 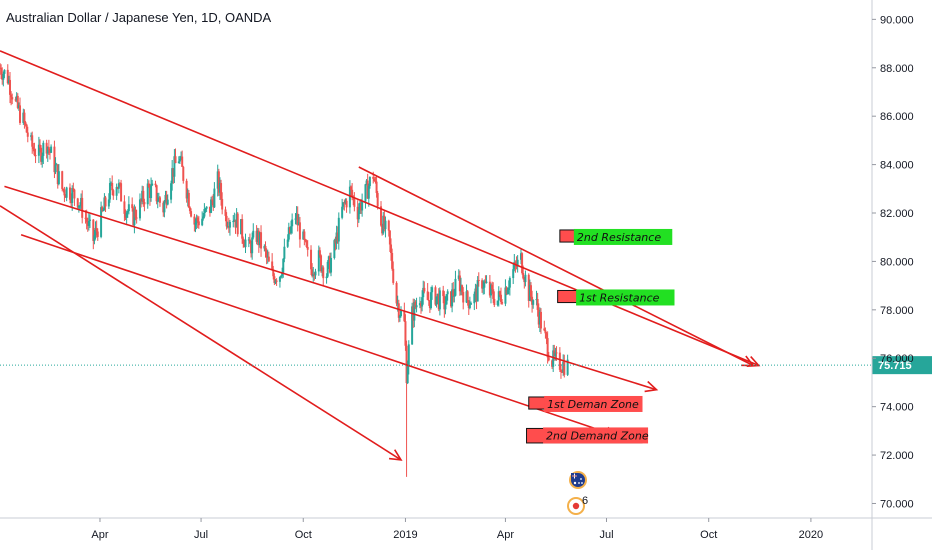 I want to click on y-tick-label: 82.000, so click(x=897, y=214).